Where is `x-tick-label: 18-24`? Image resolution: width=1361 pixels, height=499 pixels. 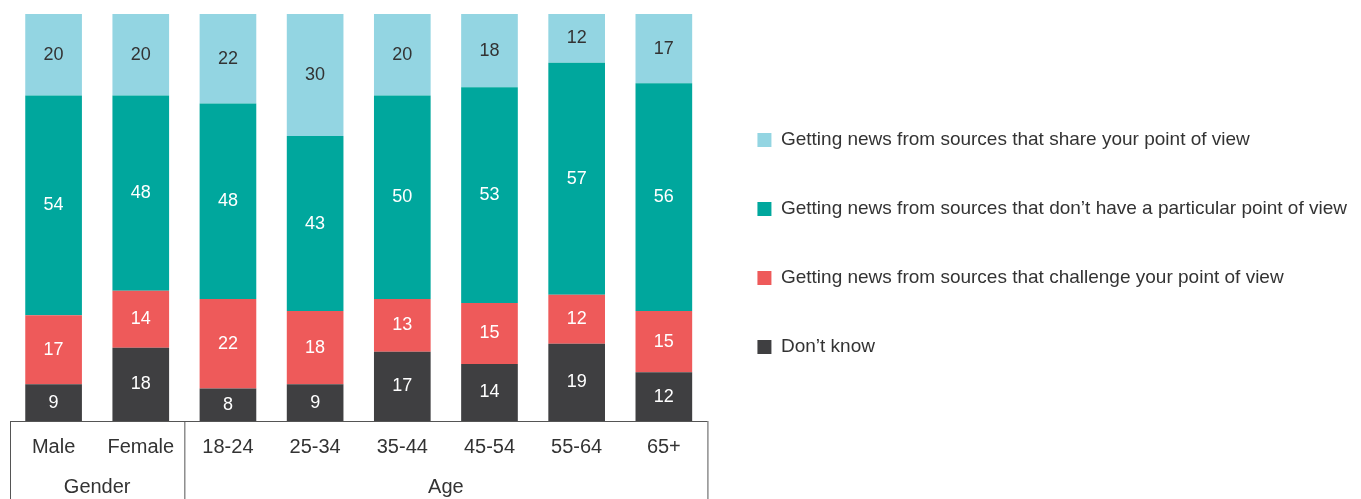 x-tick-label: 18-24 is located at coordinates (228, 445).